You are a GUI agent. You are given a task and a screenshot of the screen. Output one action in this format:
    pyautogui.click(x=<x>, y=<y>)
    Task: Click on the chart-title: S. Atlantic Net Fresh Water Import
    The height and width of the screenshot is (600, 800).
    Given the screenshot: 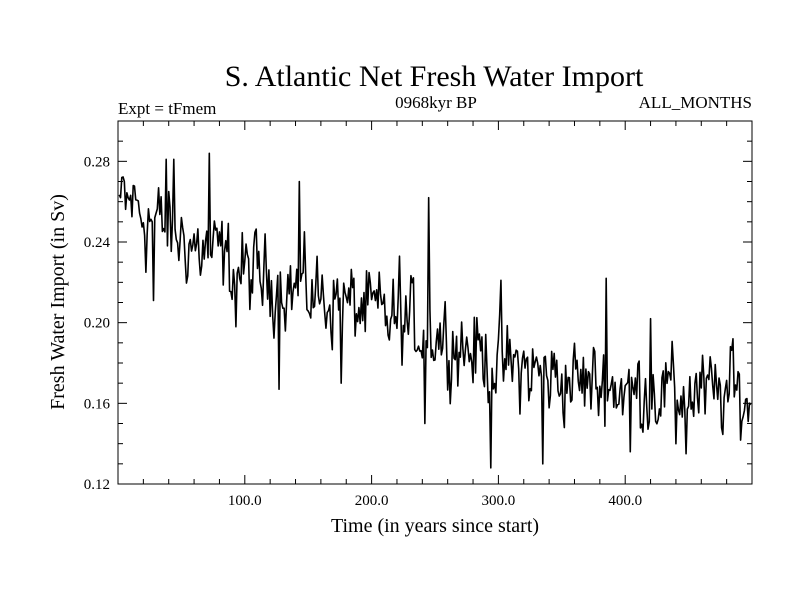 What is the action you would take?
    pyautogui.click(x=434, y=76)
    